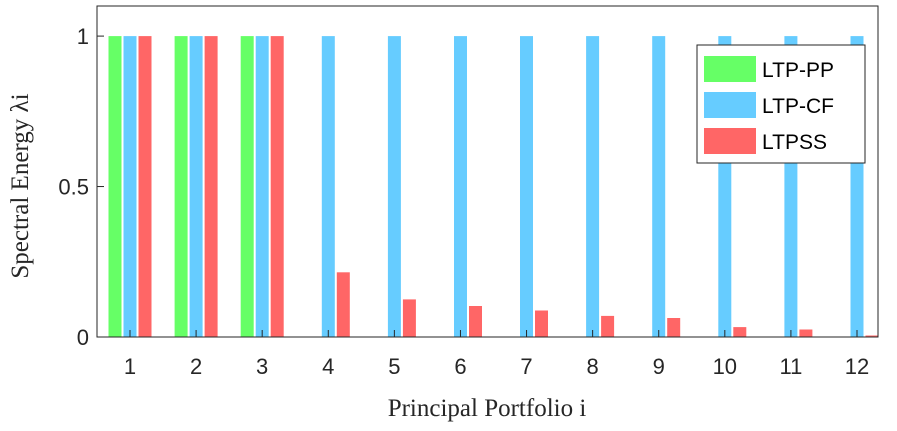  I want to click on x-tick-label: 12, so click(857, 366).